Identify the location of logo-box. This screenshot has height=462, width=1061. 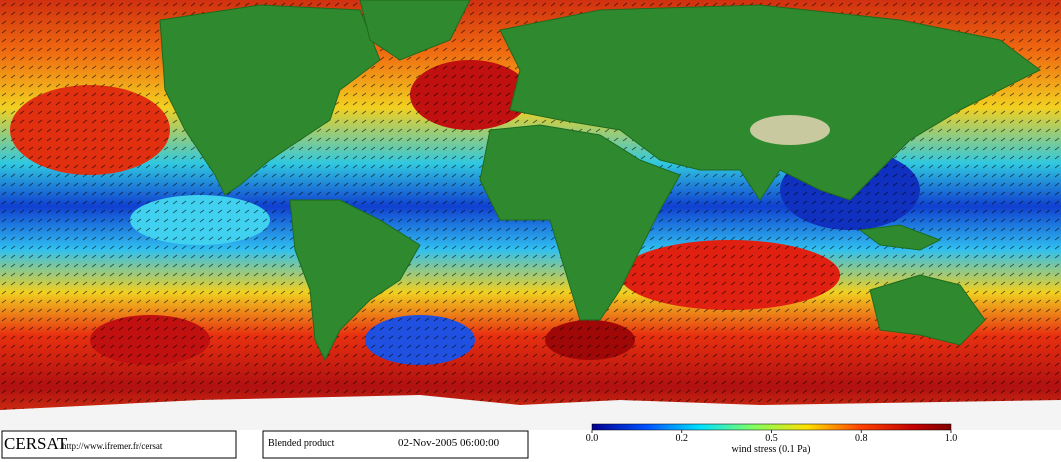
(119, 444).